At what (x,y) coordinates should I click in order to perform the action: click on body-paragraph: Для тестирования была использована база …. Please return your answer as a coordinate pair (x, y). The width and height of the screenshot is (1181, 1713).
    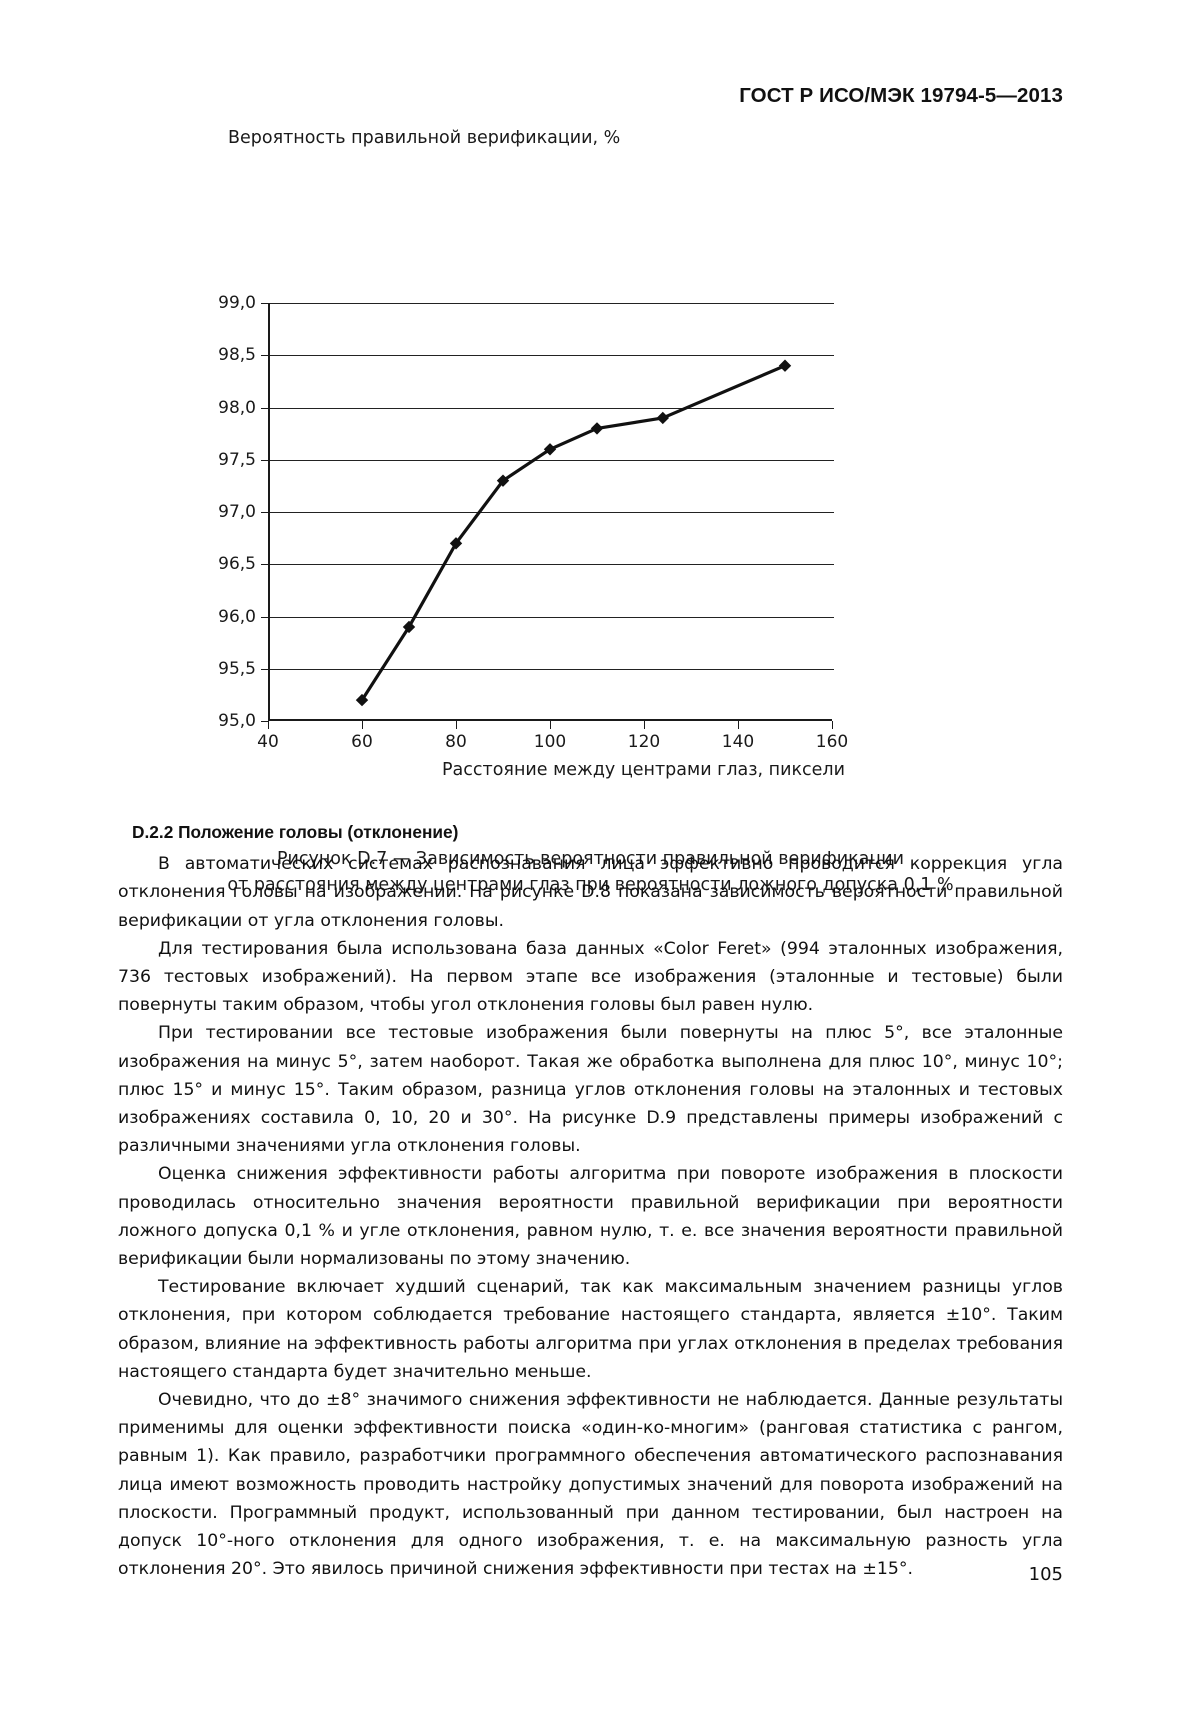
    Looking at the image, I should click on (590, 977).